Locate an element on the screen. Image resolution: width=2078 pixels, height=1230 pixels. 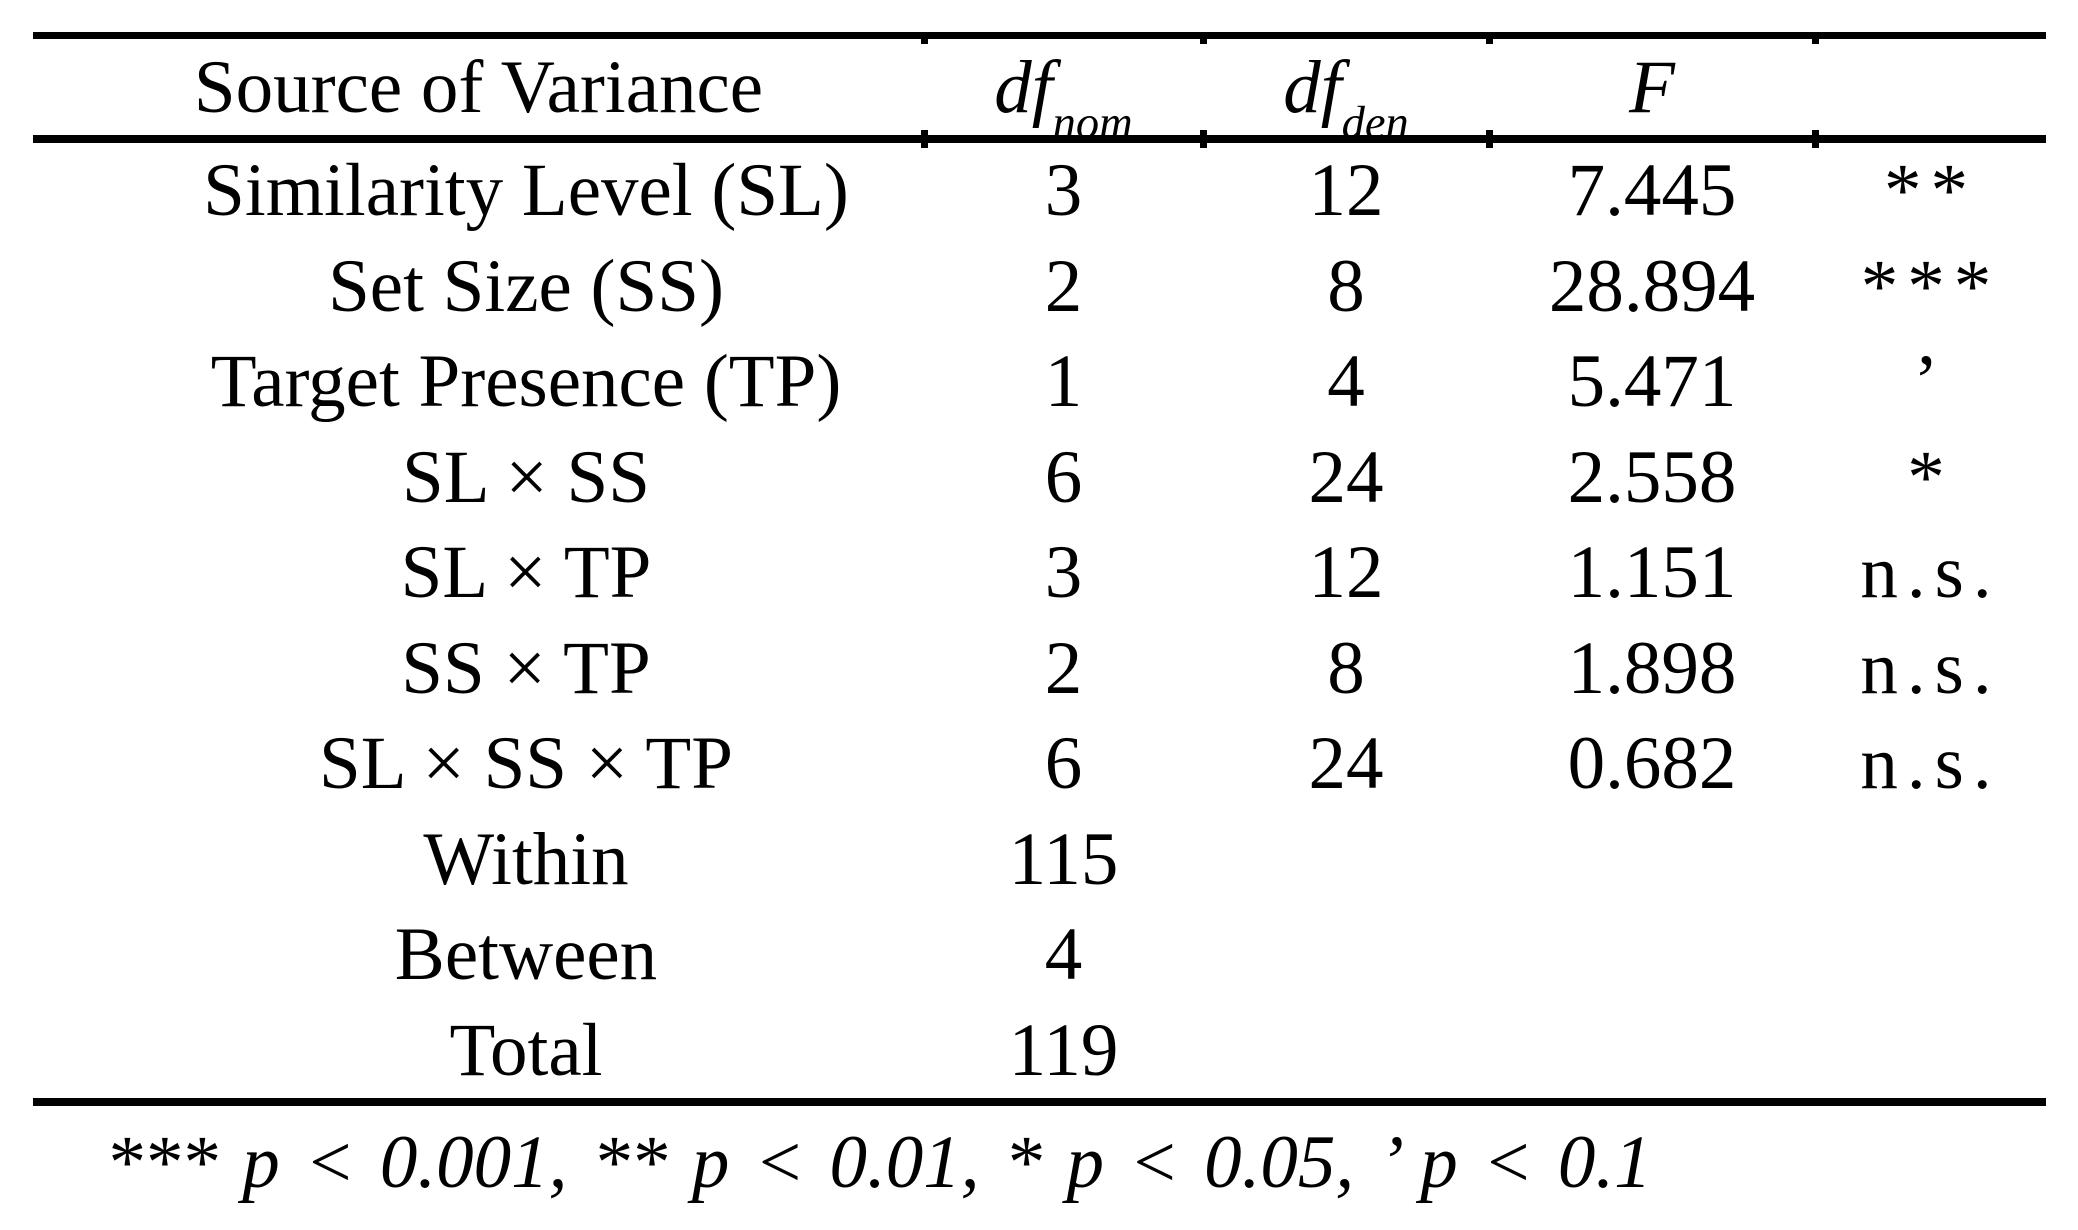
sig-cell: *** is located at coordinates (1930, 286).